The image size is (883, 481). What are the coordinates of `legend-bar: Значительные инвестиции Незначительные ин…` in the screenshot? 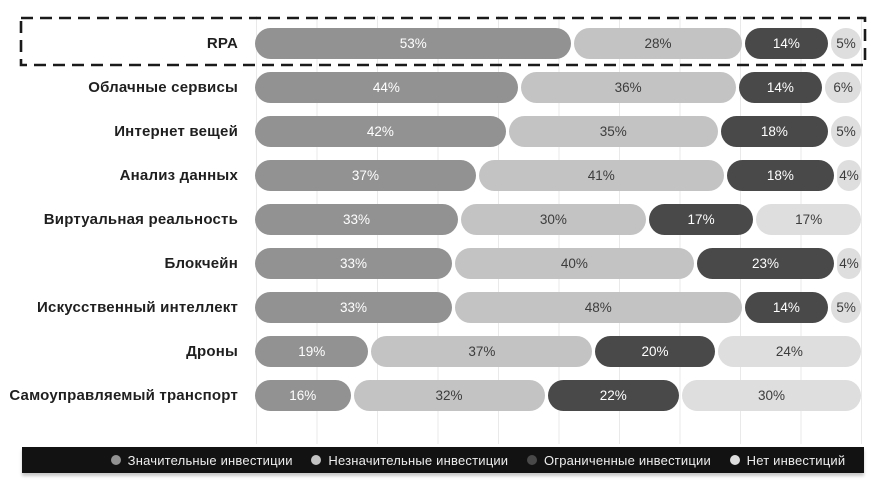 It's located at (443, 460).